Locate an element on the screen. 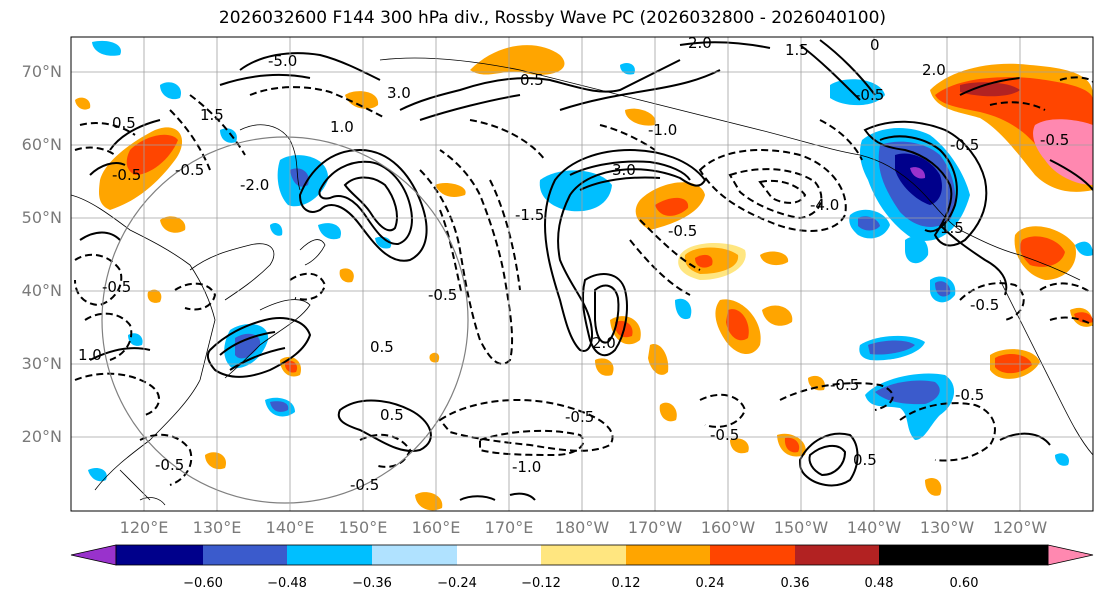 The width and height of the screenshot is (1105, 604). colorbar-tick-label: 0.24 is located at coordinates (710, 583).